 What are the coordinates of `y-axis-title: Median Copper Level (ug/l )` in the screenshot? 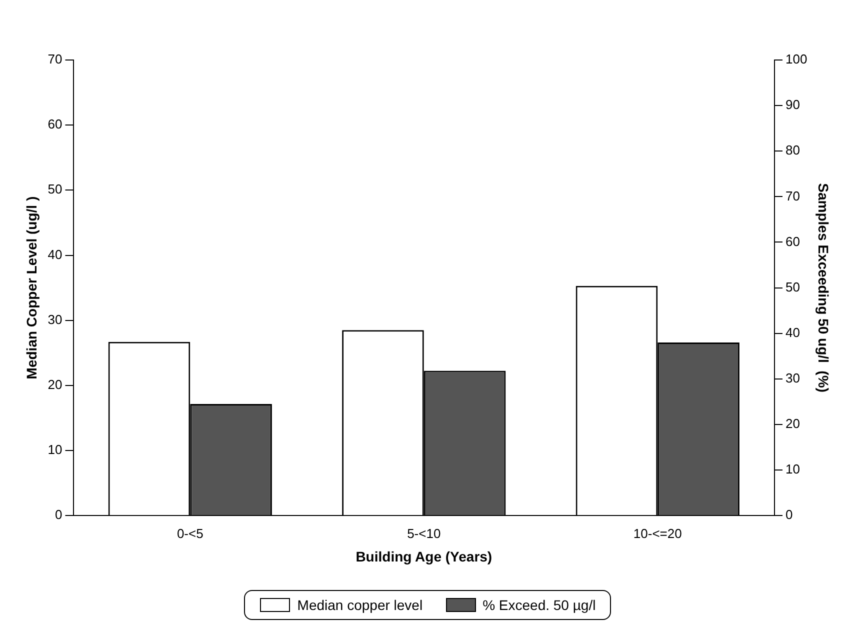 It's located at (31, 288).